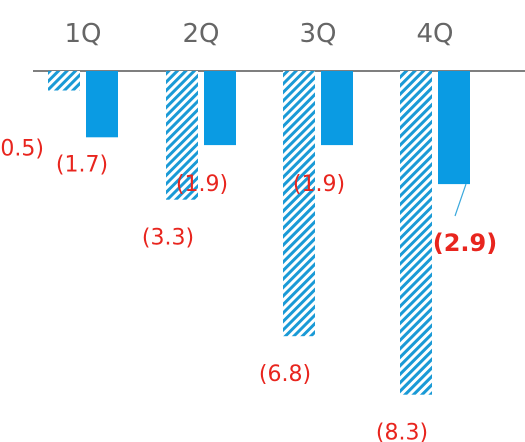 The width and height of the screenshot is (525, 442). What do you see at coordinates (317, 34) in the screenshot?
I see `category-label-3q: 3Q` at bounding box center [317, 34].